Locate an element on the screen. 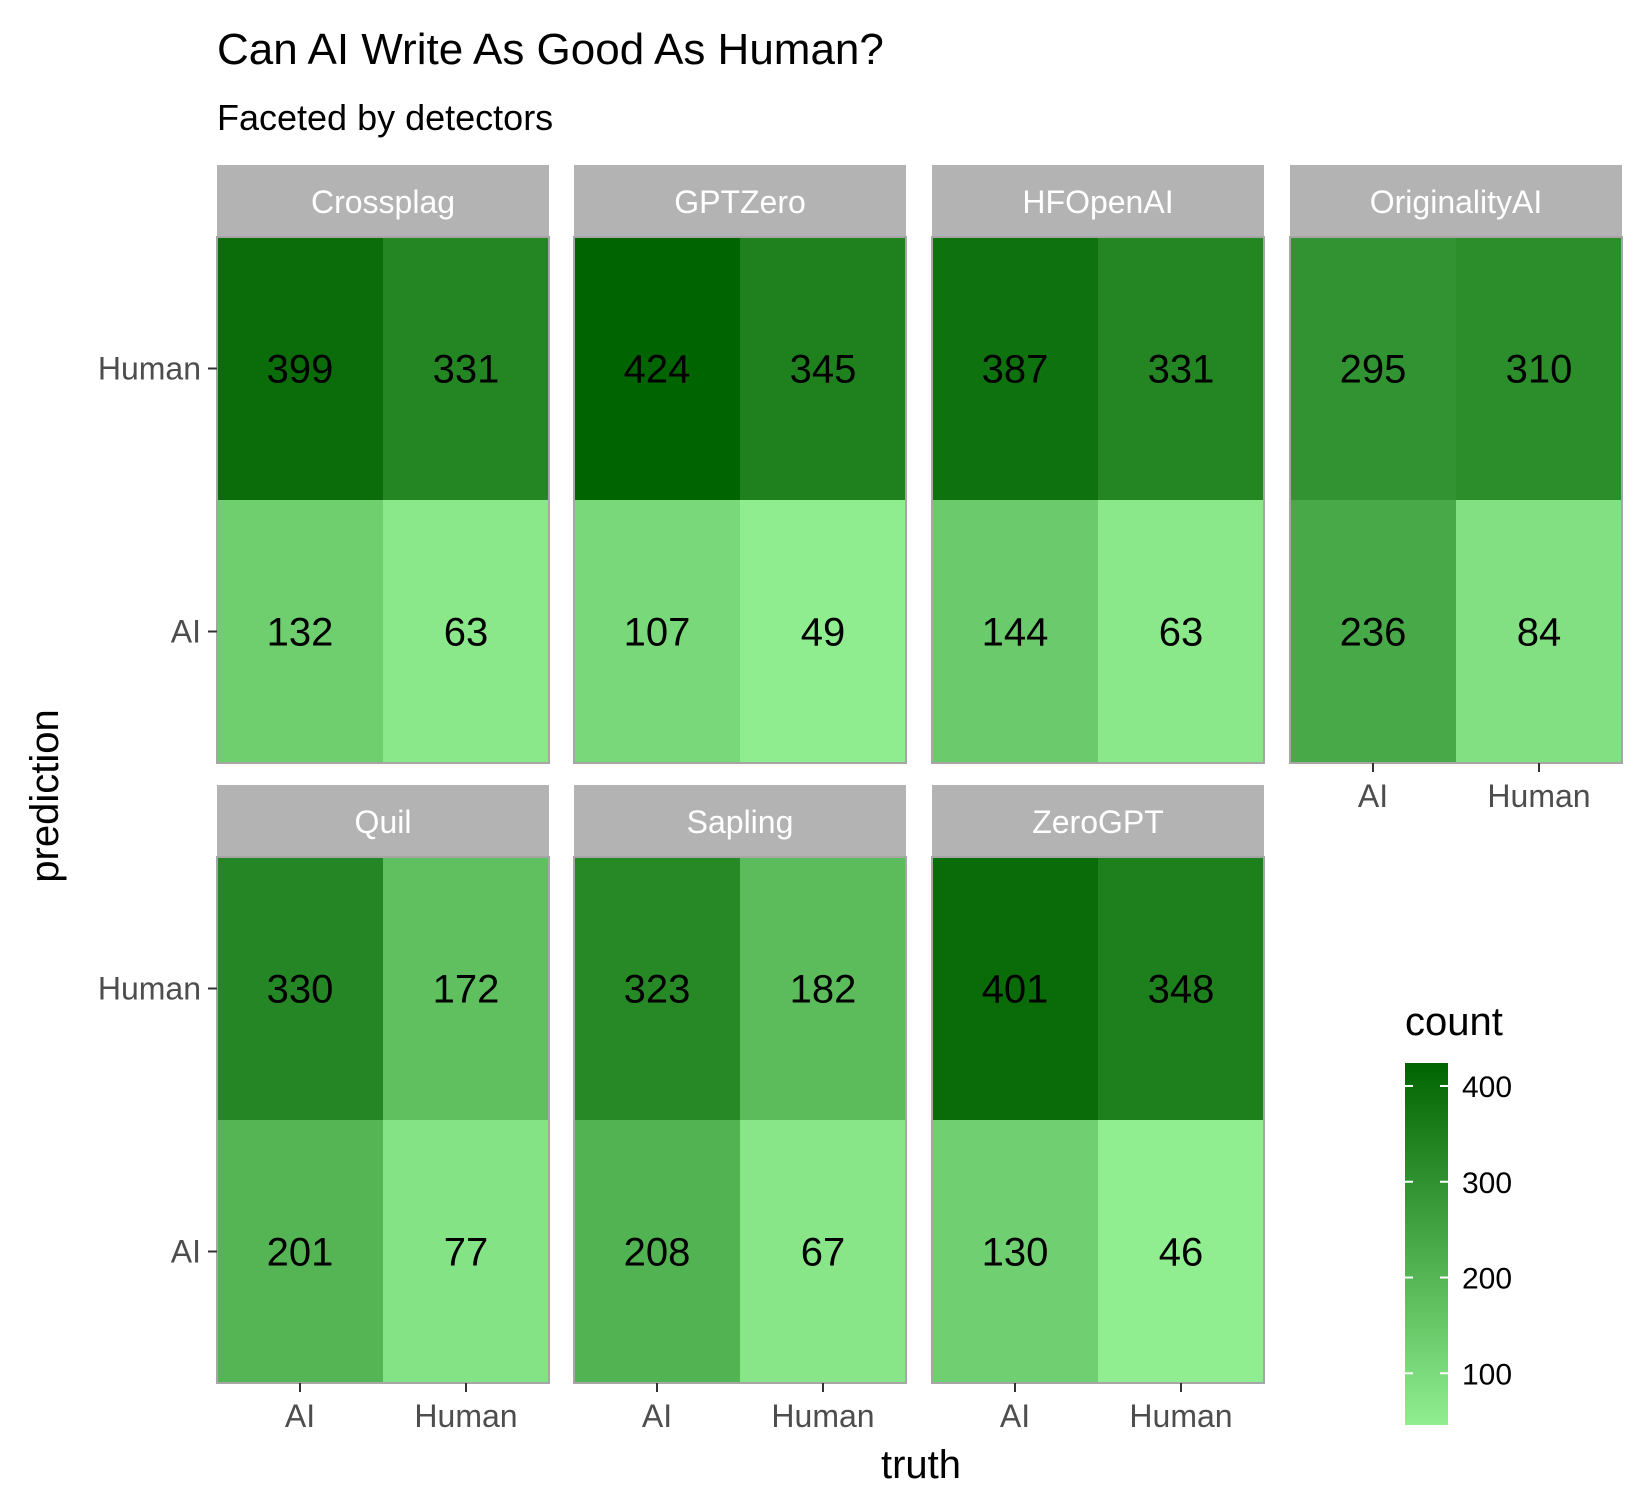  cell-value-label: 49 is located at coordinates (823, 633).